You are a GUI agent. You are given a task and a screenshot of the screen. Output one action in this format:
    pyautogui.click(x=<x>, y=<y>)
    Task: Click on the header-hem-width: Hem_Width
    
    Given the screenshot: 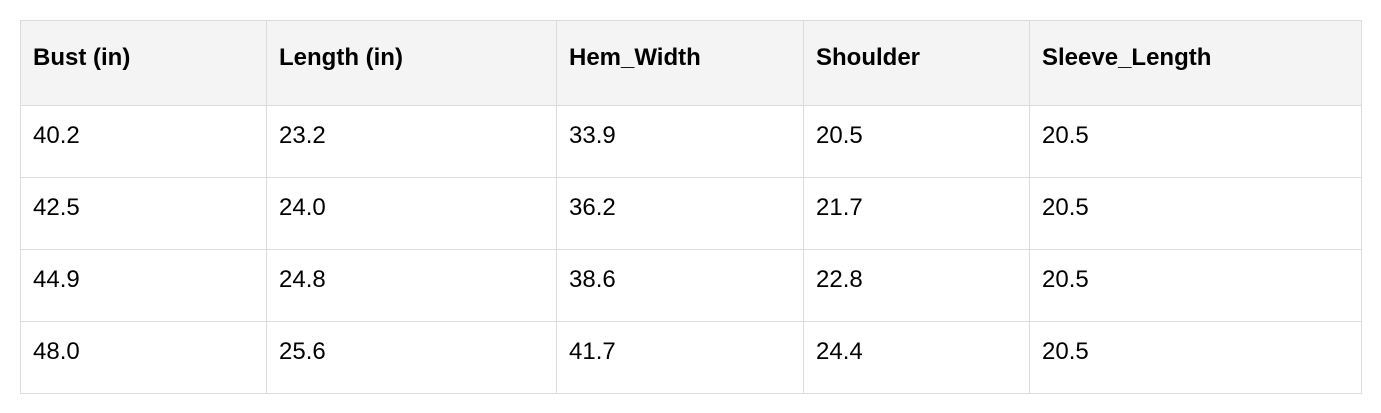 What is the action you would take?
    pyautogui.click(x=680, y=63)
    